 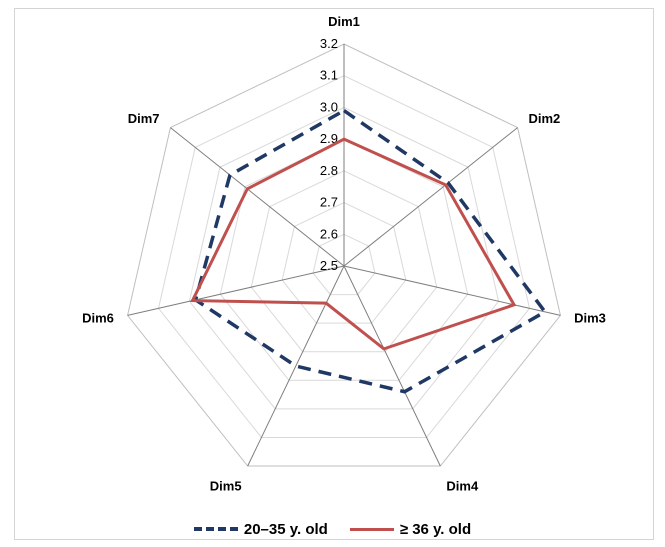 What do you see at coordinates (329, 43) in the screenshot?
I see `tick-label-3.2: 3.2` at bounding box center [329, 43].